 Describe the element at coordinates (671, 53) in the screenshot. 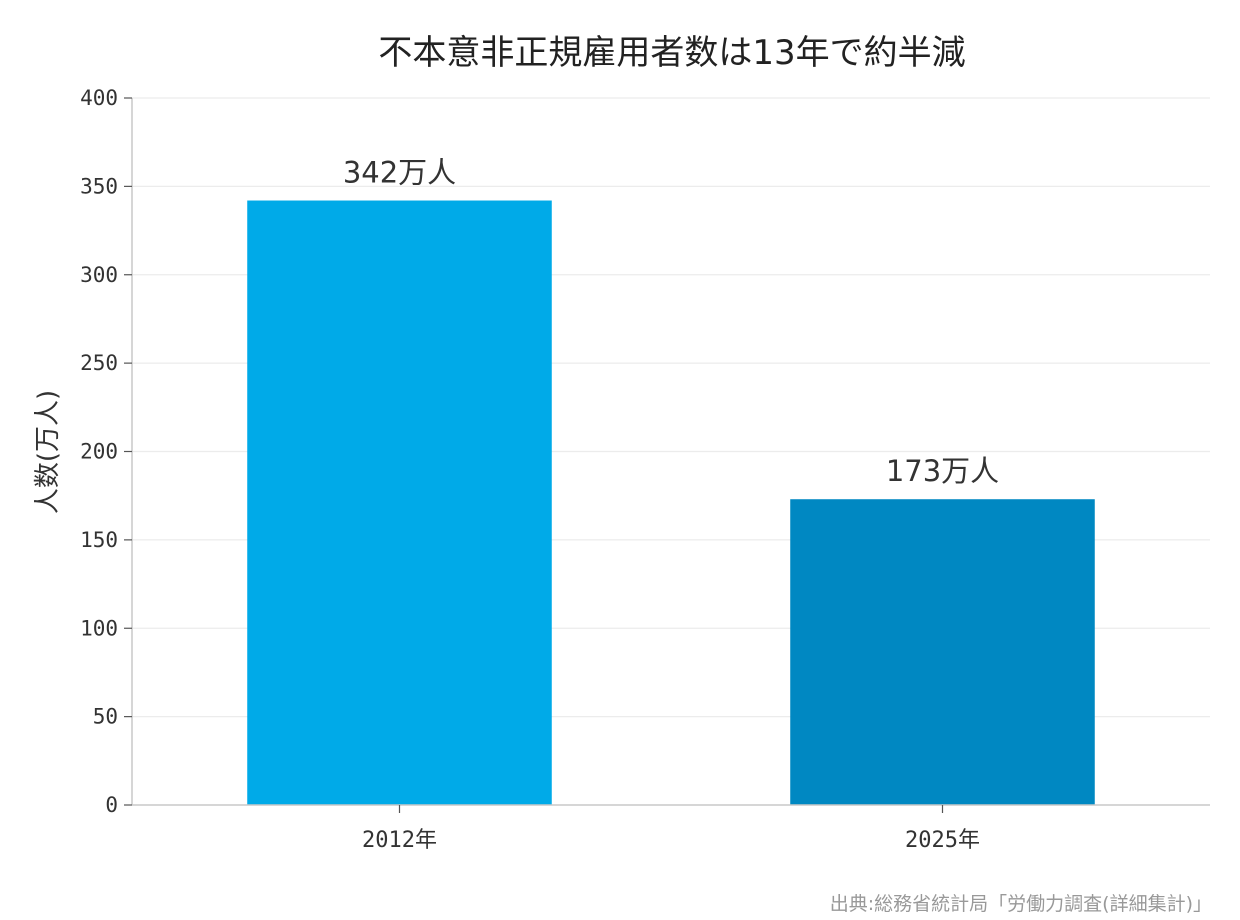

I see `chart-title: 不本意非正規雇用者数は13年で約半減` at that location.